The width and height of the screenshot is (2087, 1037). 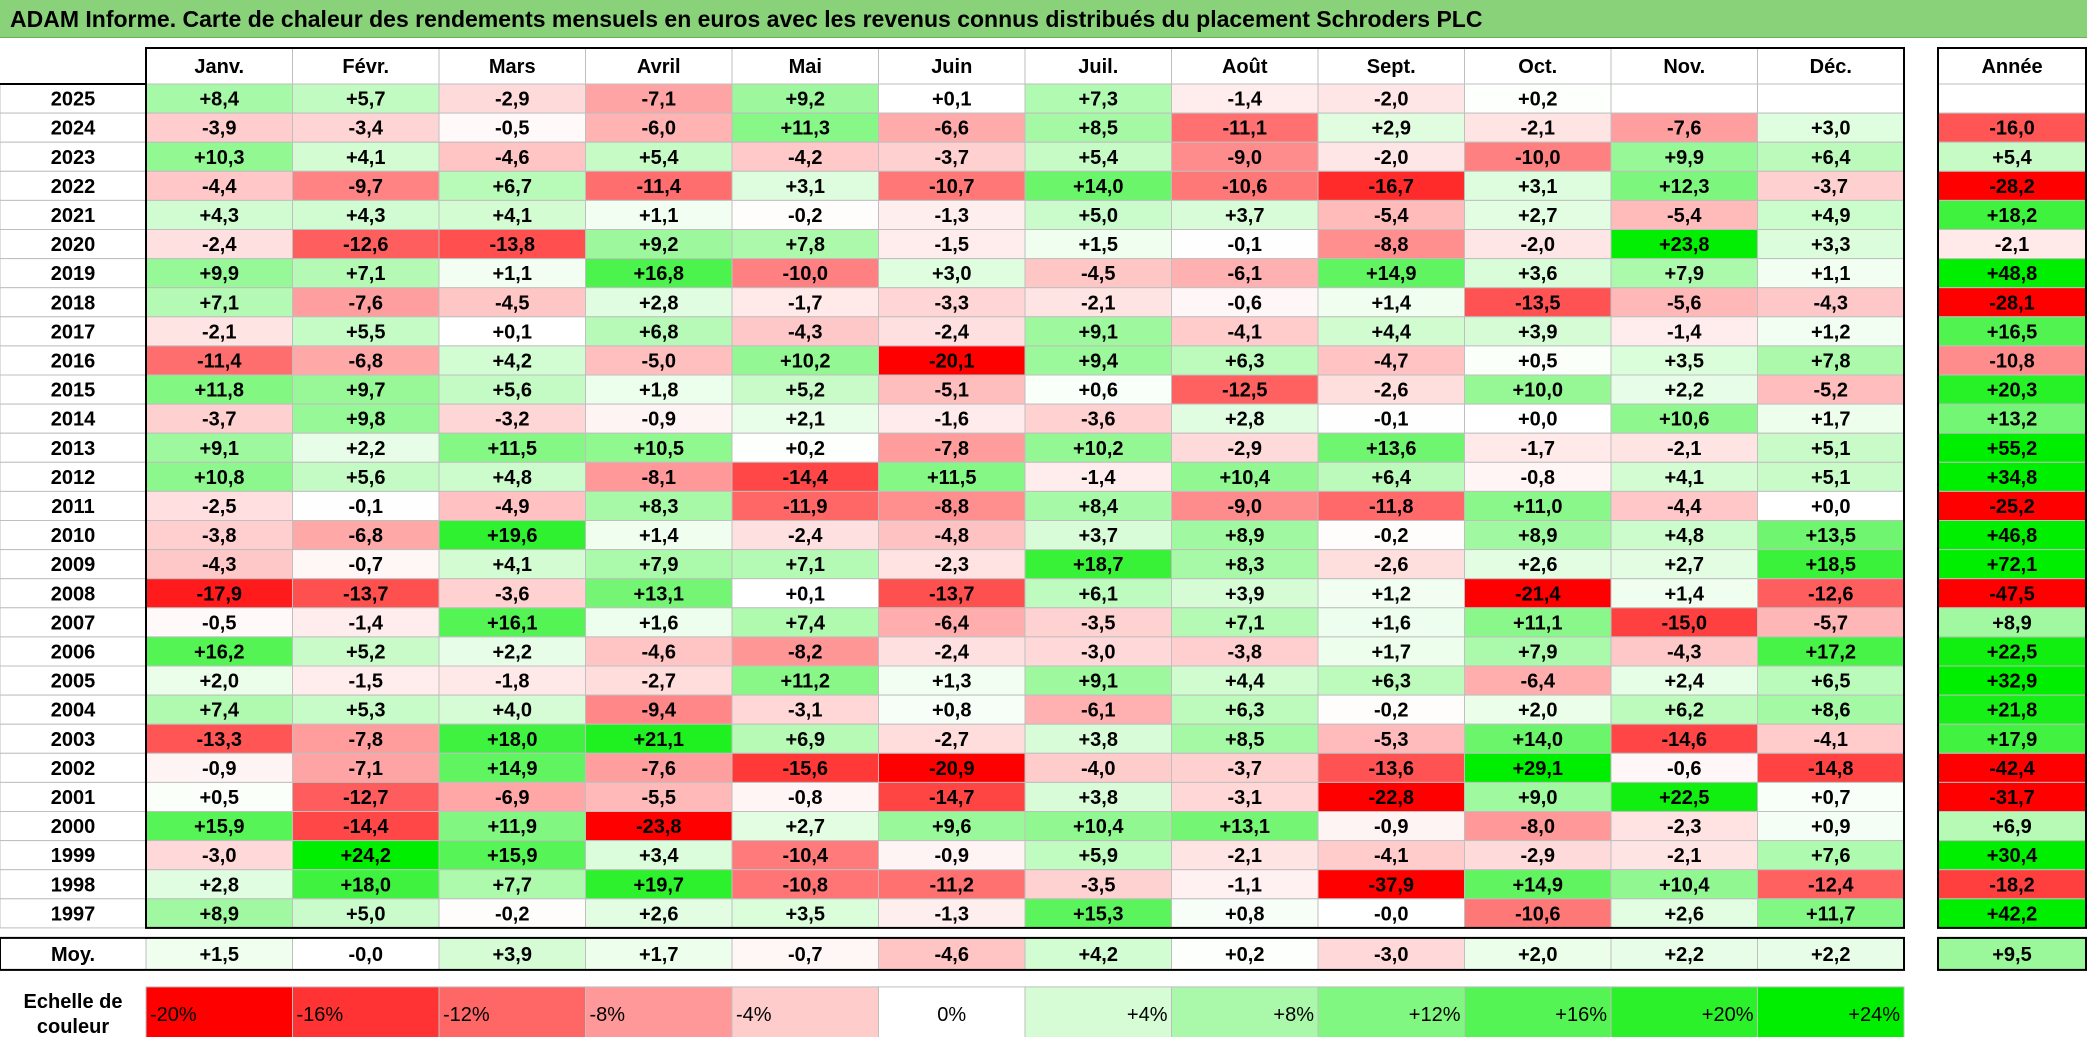 What do you see at coordinates (952, 478) in the screenshot?
I see `heatmap-cell: +11,5` at bounding box center [952, 478].